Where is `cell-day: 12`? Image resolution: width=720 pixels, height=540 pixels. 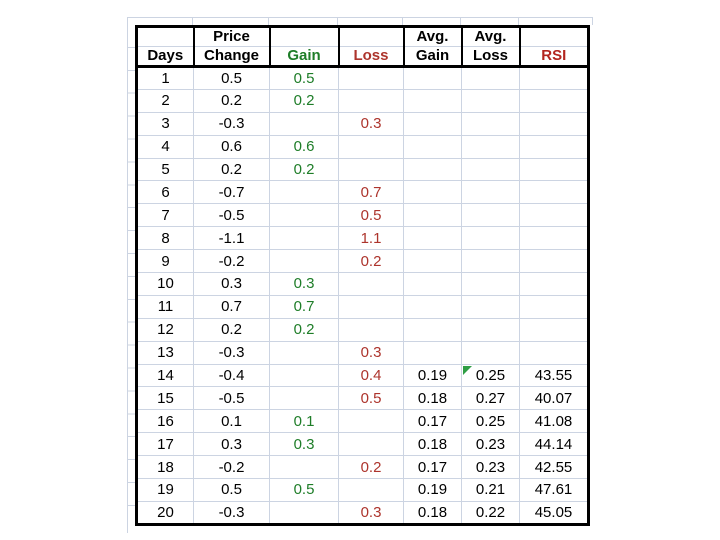
cell-day: 12 is located at coordinates (165, 329).